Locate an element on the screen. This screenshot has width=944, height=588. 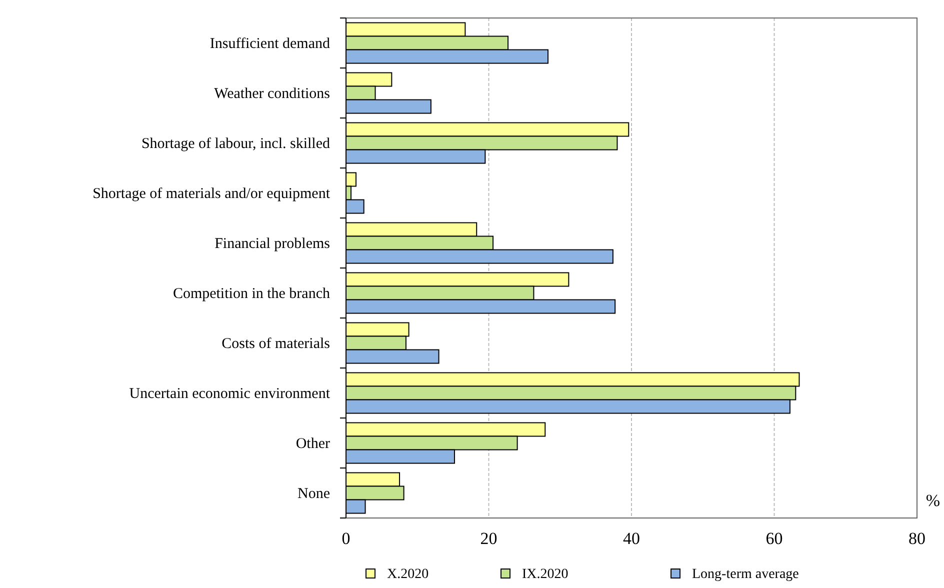
y-tick-label: Insufficient demand is located at coordinates (270, 44).